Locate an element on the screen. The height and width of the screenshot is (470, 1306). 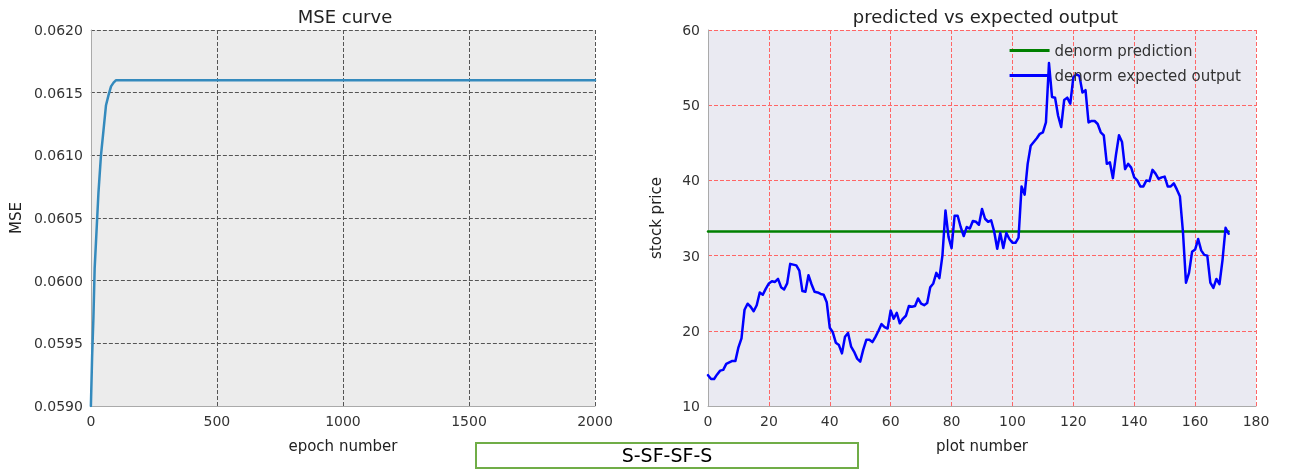
y-axis-title: stock price is located at coordinates (655, 218).